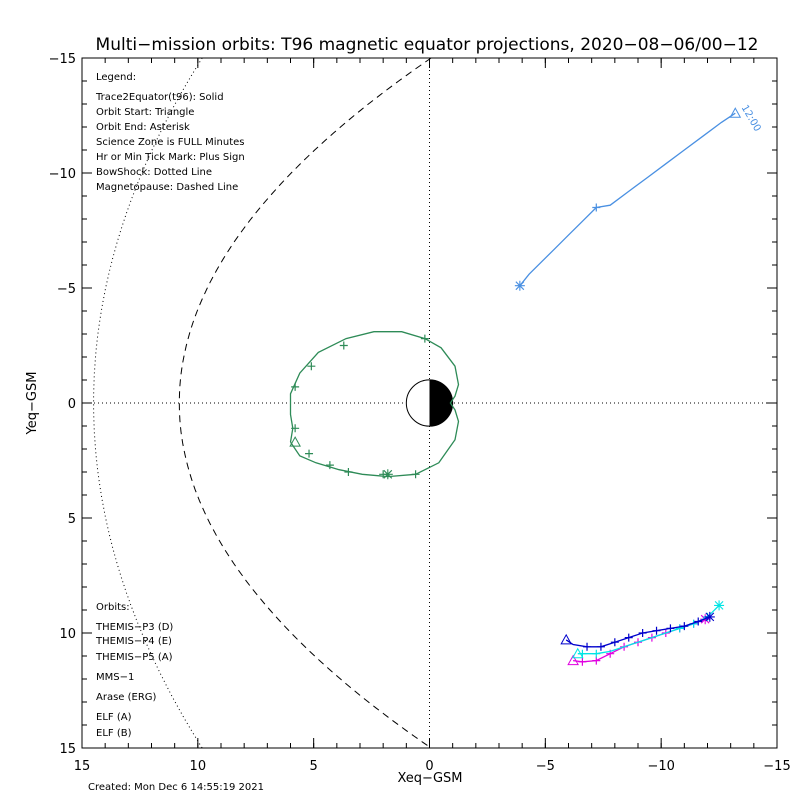 The height and width of the screenshot is (805, 800). I want to click on orbit-start-themis-p3-d, so click(577, 653).